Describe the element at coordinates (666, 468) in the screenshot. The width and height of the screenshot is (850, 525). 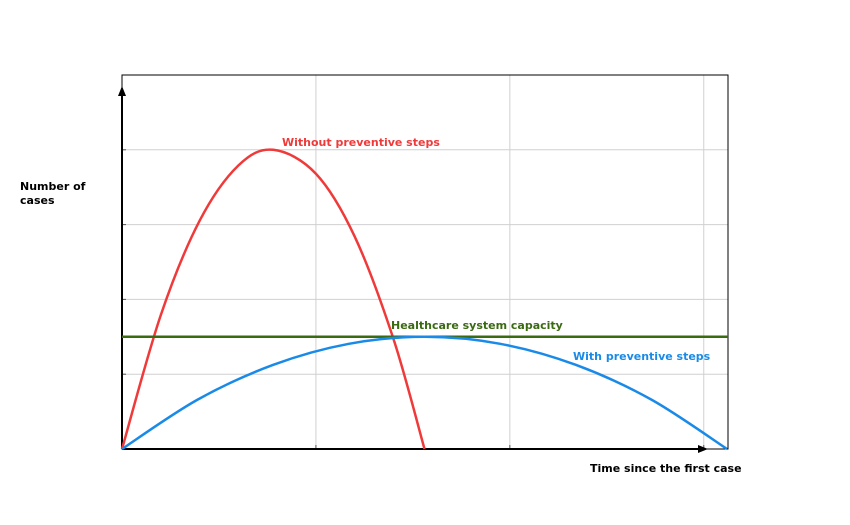
I see `x-axis-label: Time since the first case` at that location.